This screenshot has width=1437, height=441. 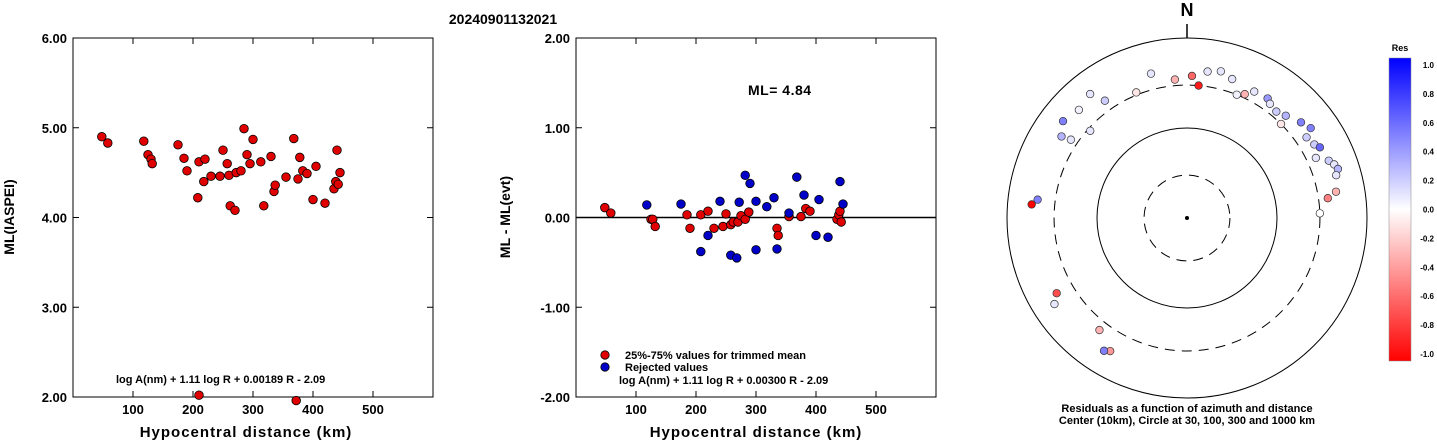 What do you see at coordinates (1427, 210) in the screenshot?
I see `colorbar-labels: 1.0 0.8 0.6 0.4 0.2 0.0 -0.2 -0.4 -0.6 -0.8 -1.0` at bounding box center [1427, 210].